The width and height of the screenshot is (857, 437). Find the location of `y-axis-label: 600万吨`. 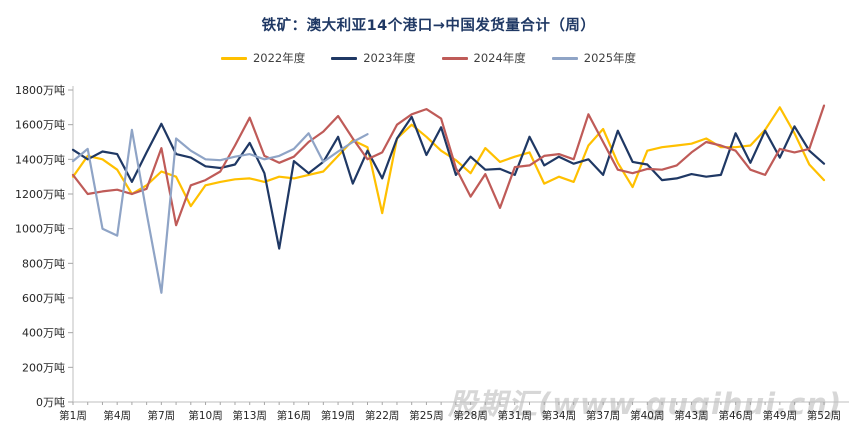

y-axis-label: 600万吨 is located at coordinates (43, 298).